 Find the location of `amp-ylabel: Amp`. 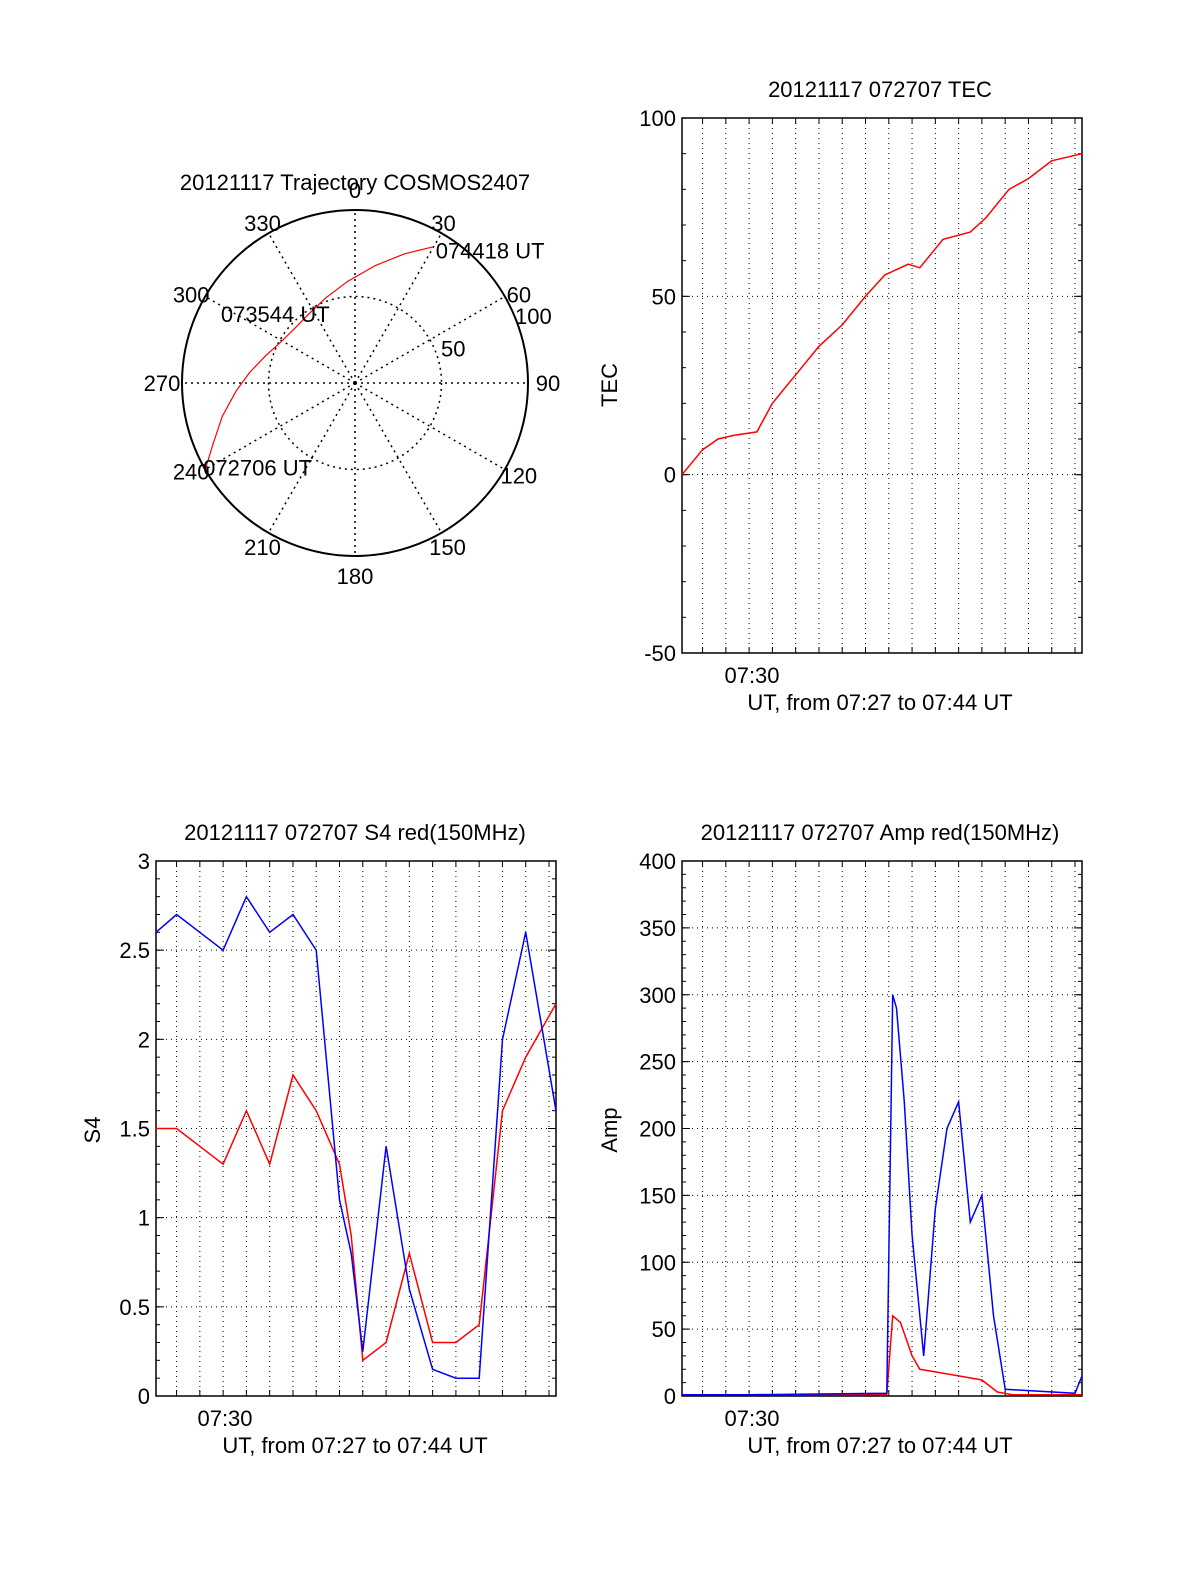

amp-ylabel: Amp is located at coordinates (609, 1129).